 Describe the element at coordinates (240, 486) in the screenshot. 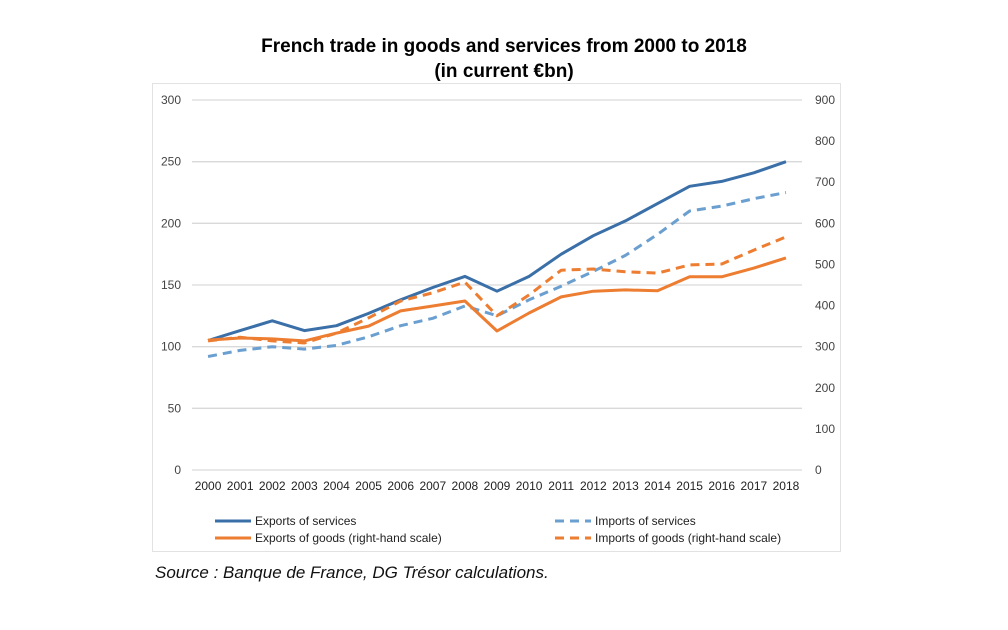

I see `x-tick-label: 2001` at that location.